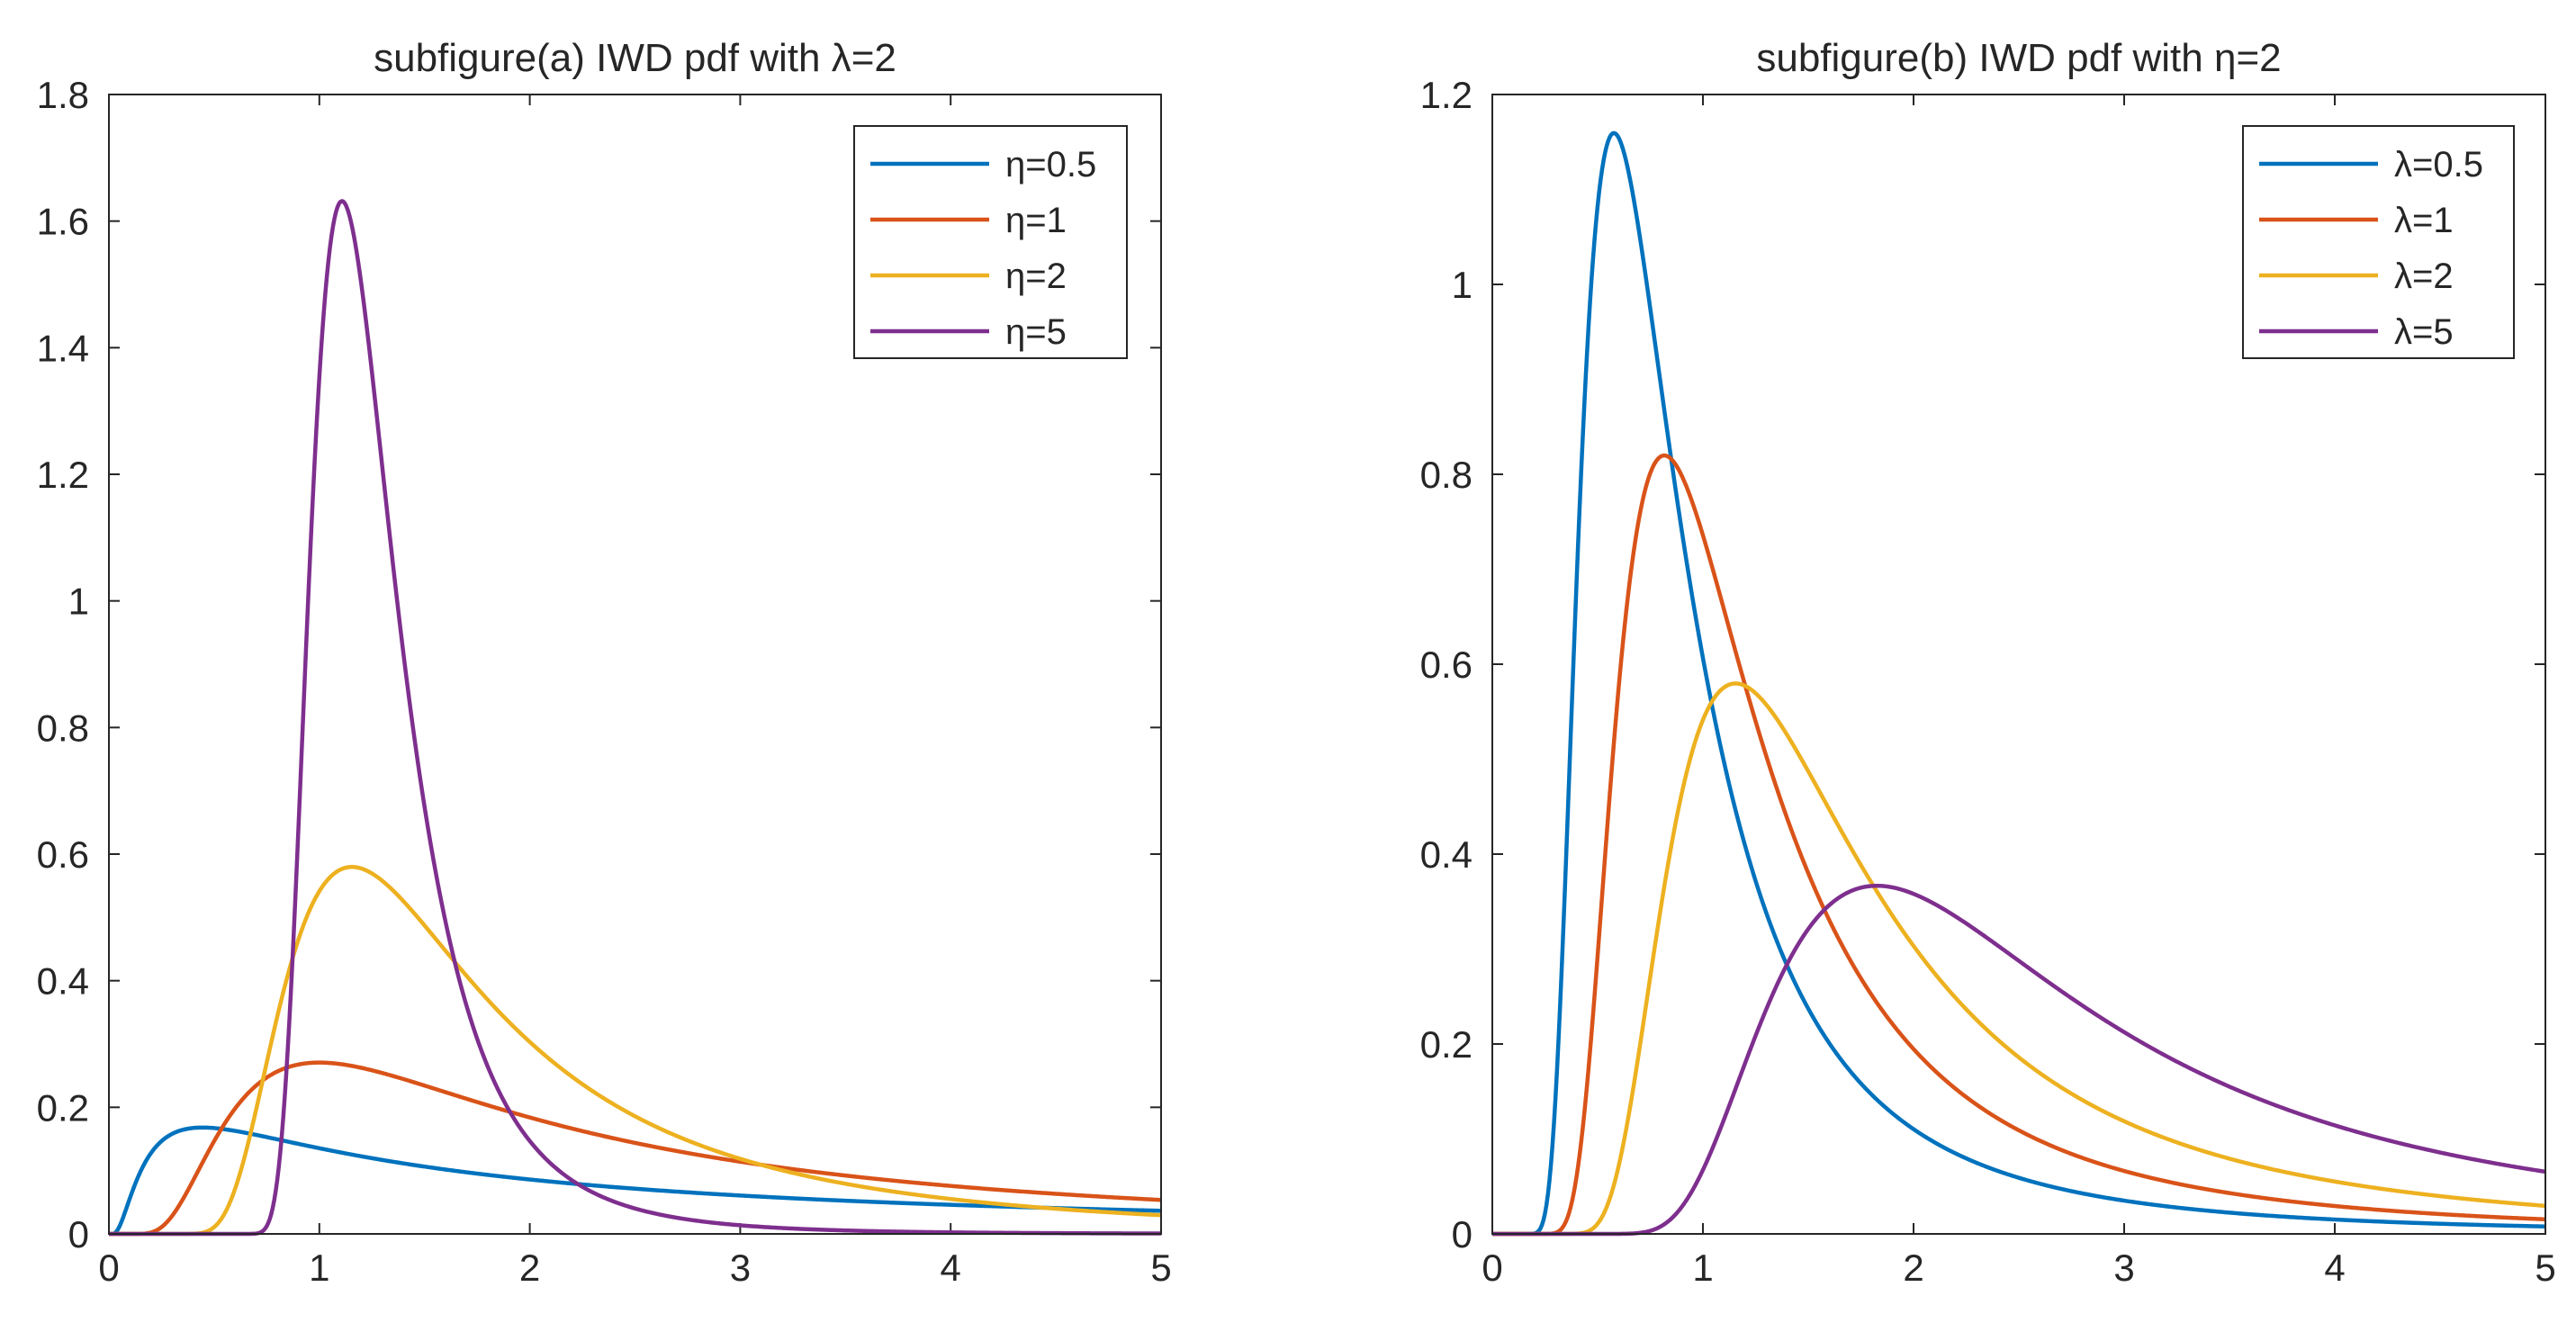  What do you see at coordinates (951, 1268) in the screenshot?
I see `x-tick-label-a-4: 4` at bounding box center [951, 1268].